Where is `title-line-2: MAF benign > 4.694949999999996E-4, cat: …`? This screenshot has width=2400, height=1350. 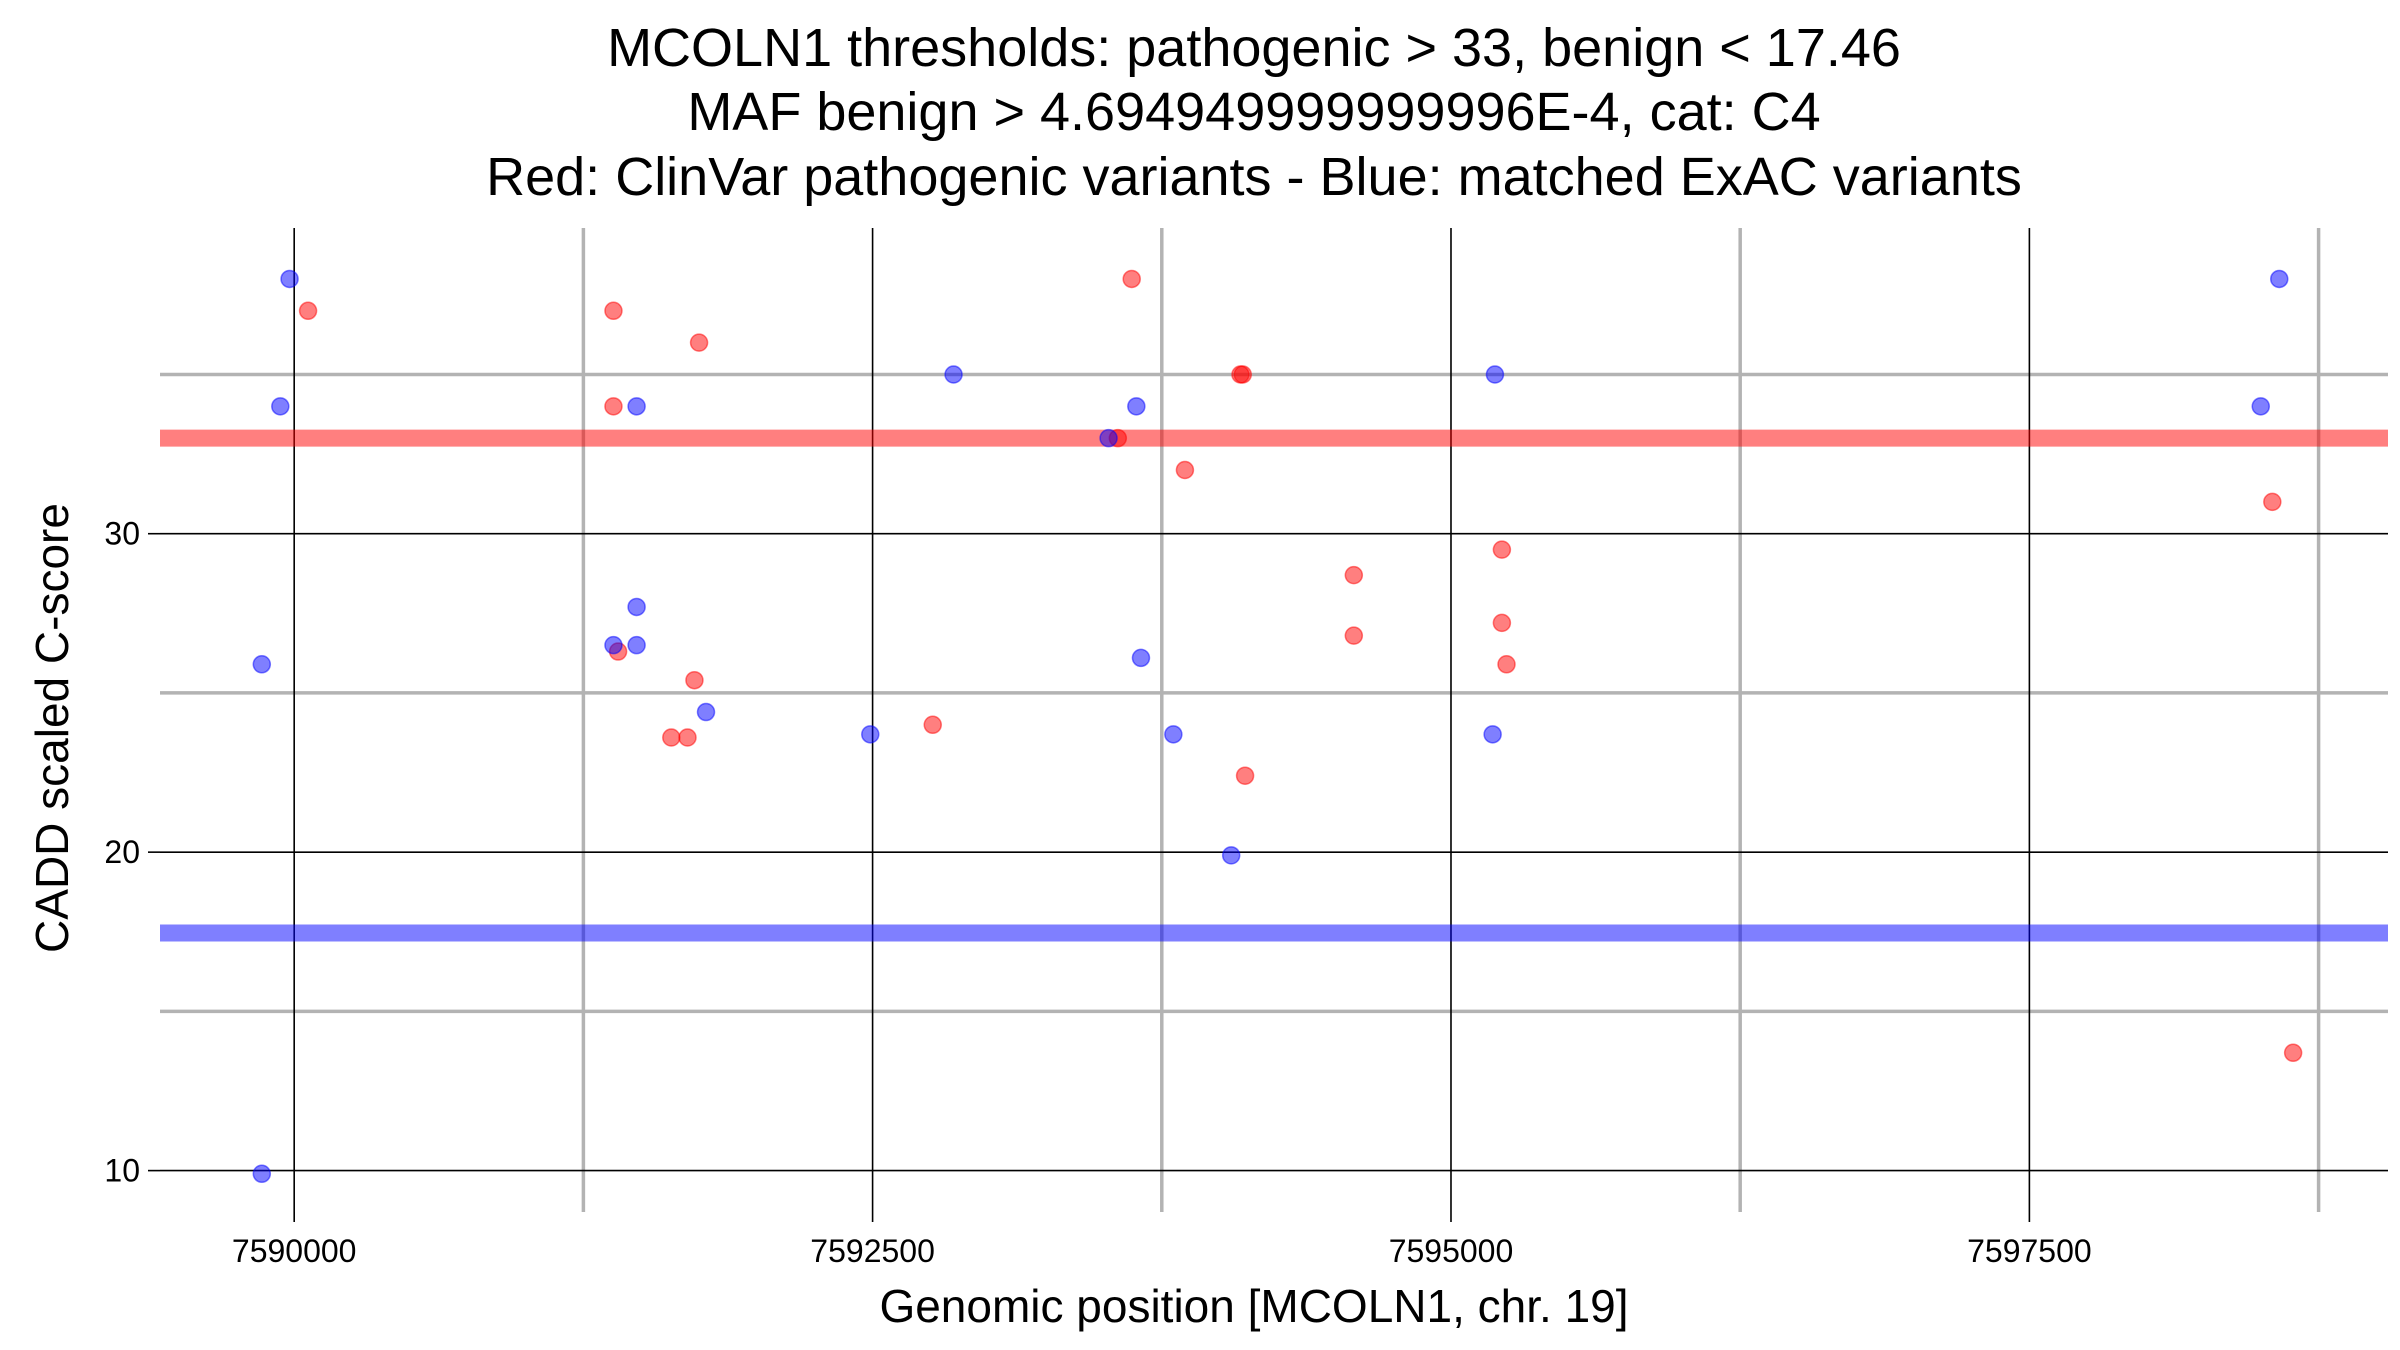 title-line-2: MAF benign > 4.694949999999996E-4, cat: … is located at coordinates (1253, 112).